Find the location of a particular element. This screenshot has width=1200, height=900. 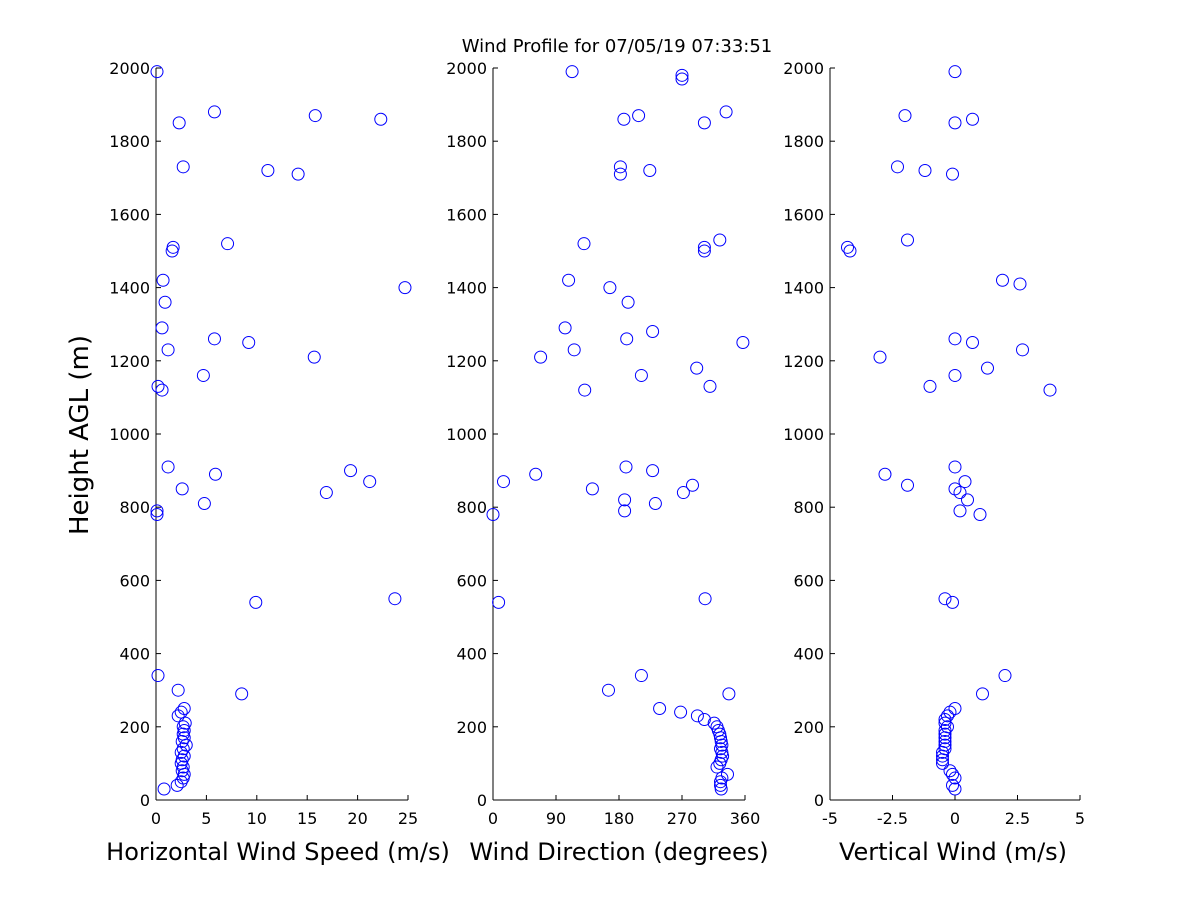

x-tick-label: 360 is located at coordinates (745, 818).